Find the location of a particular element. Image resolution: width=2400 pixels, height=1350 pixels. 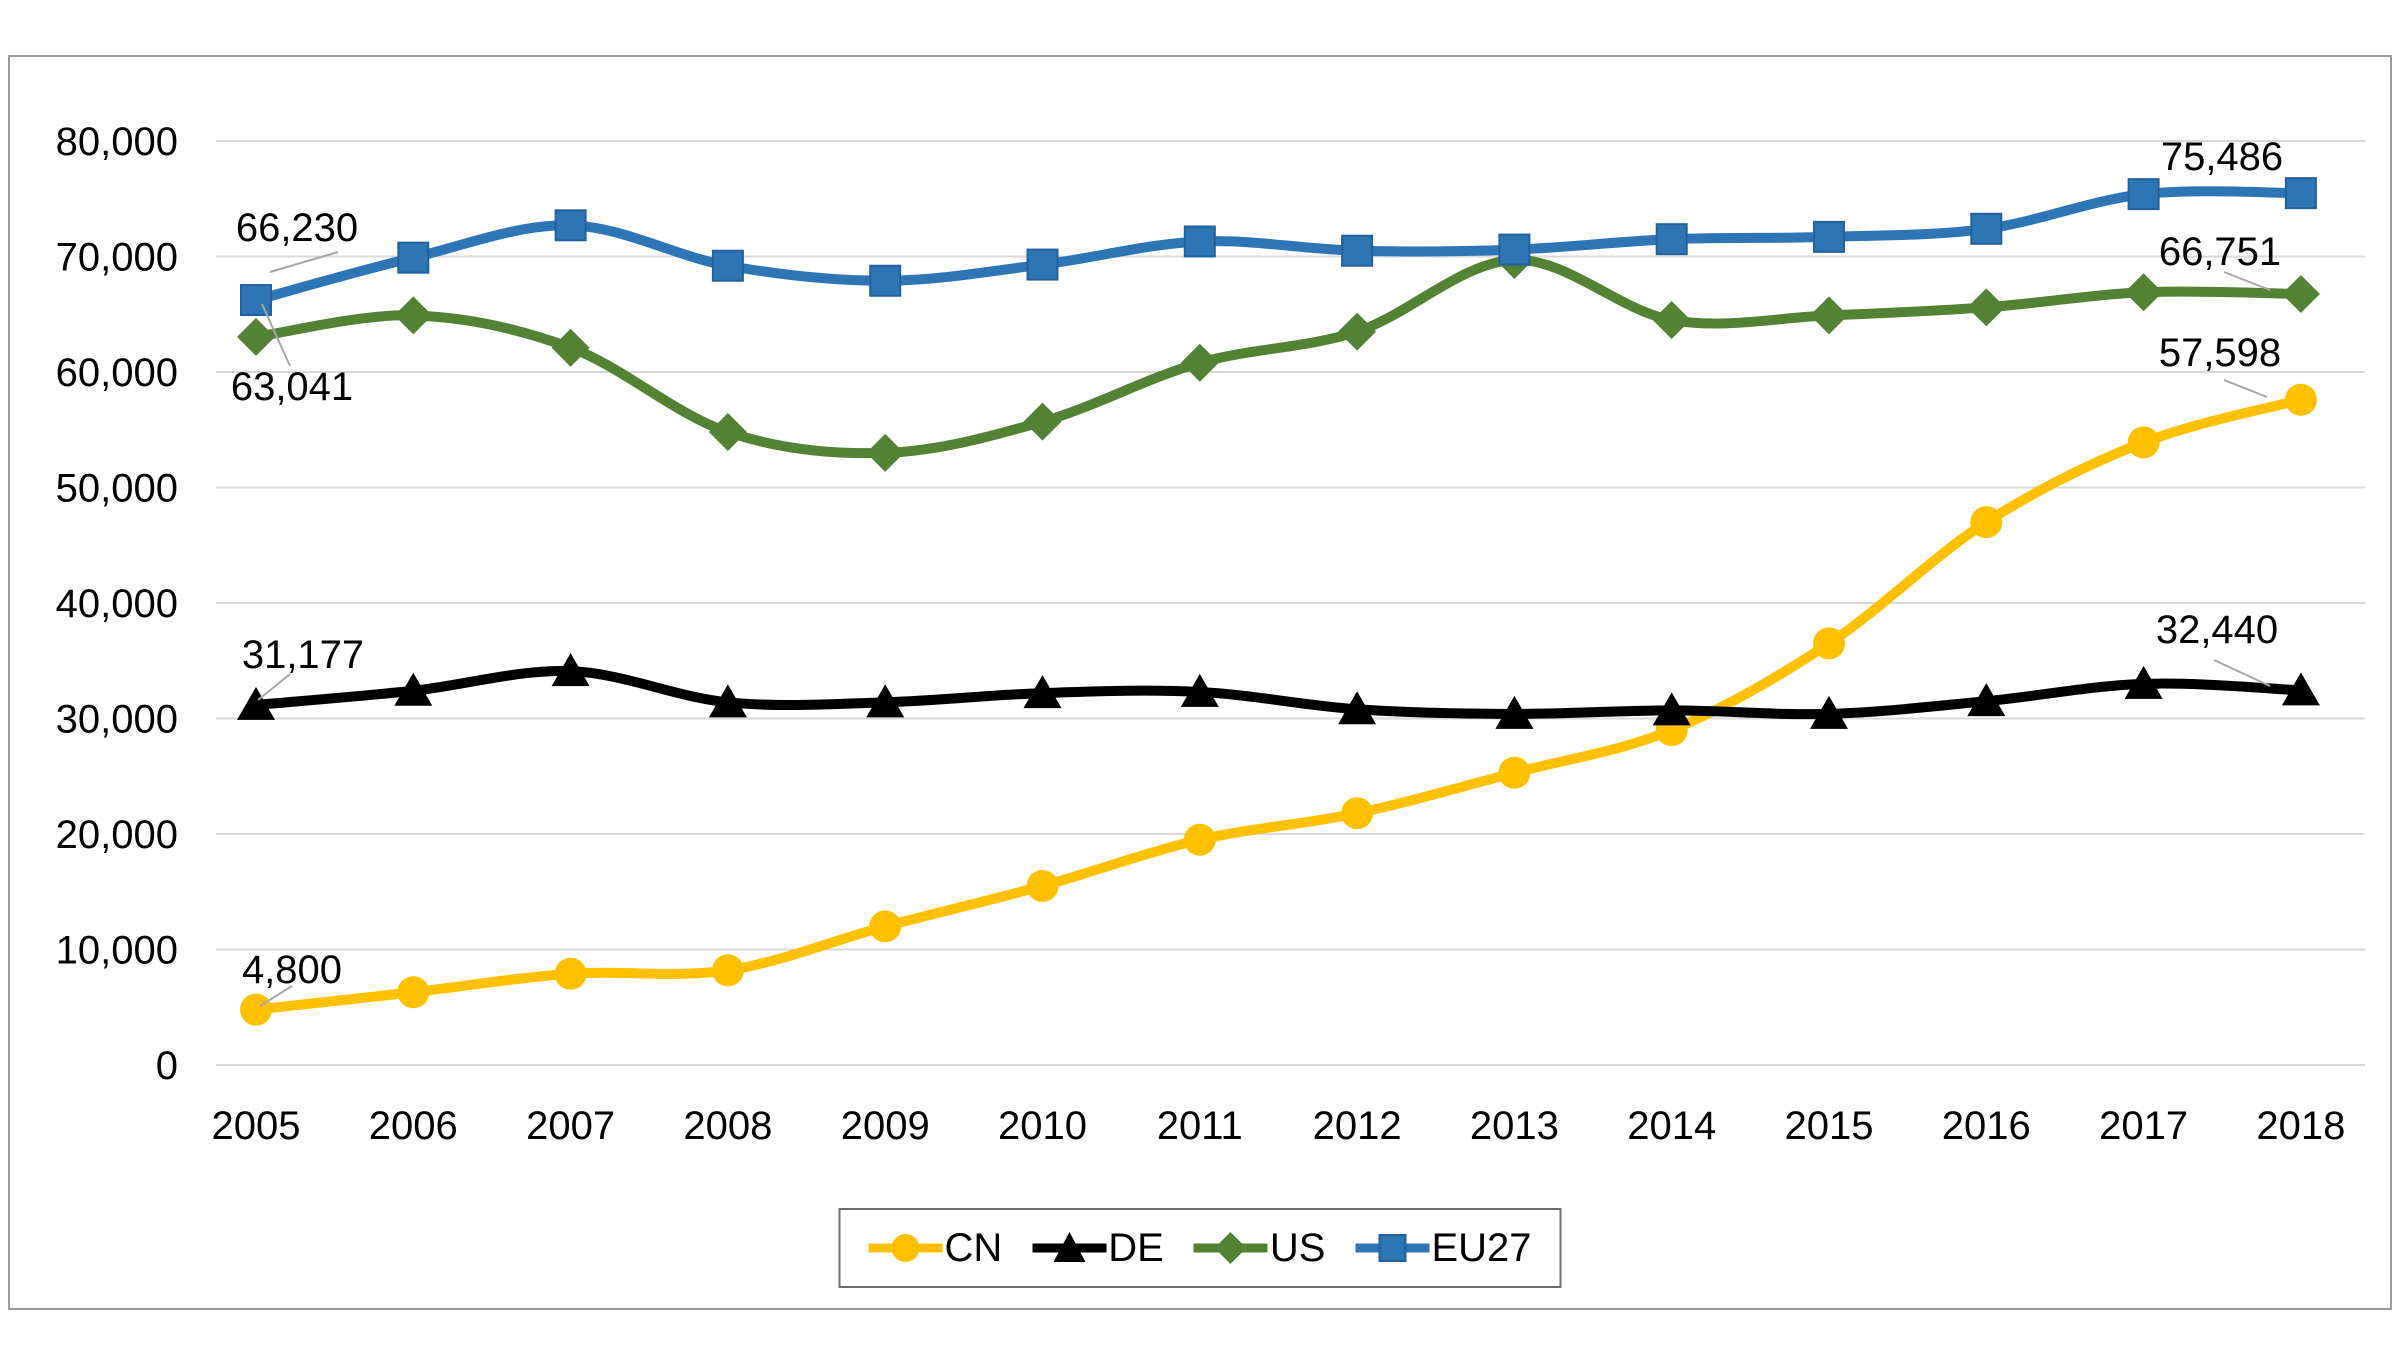

x-tick-label: 2011 is located at coordinates (1200, 1126).